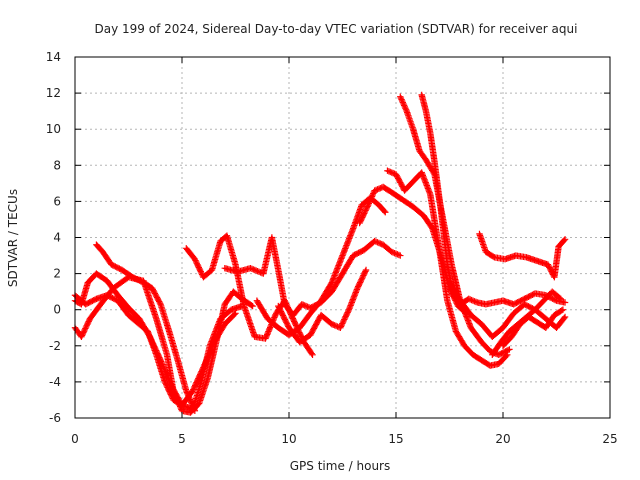 The width and height of the screenshot is (640, 480). I want to click on y-tick-label: 12, so click(53, 93).